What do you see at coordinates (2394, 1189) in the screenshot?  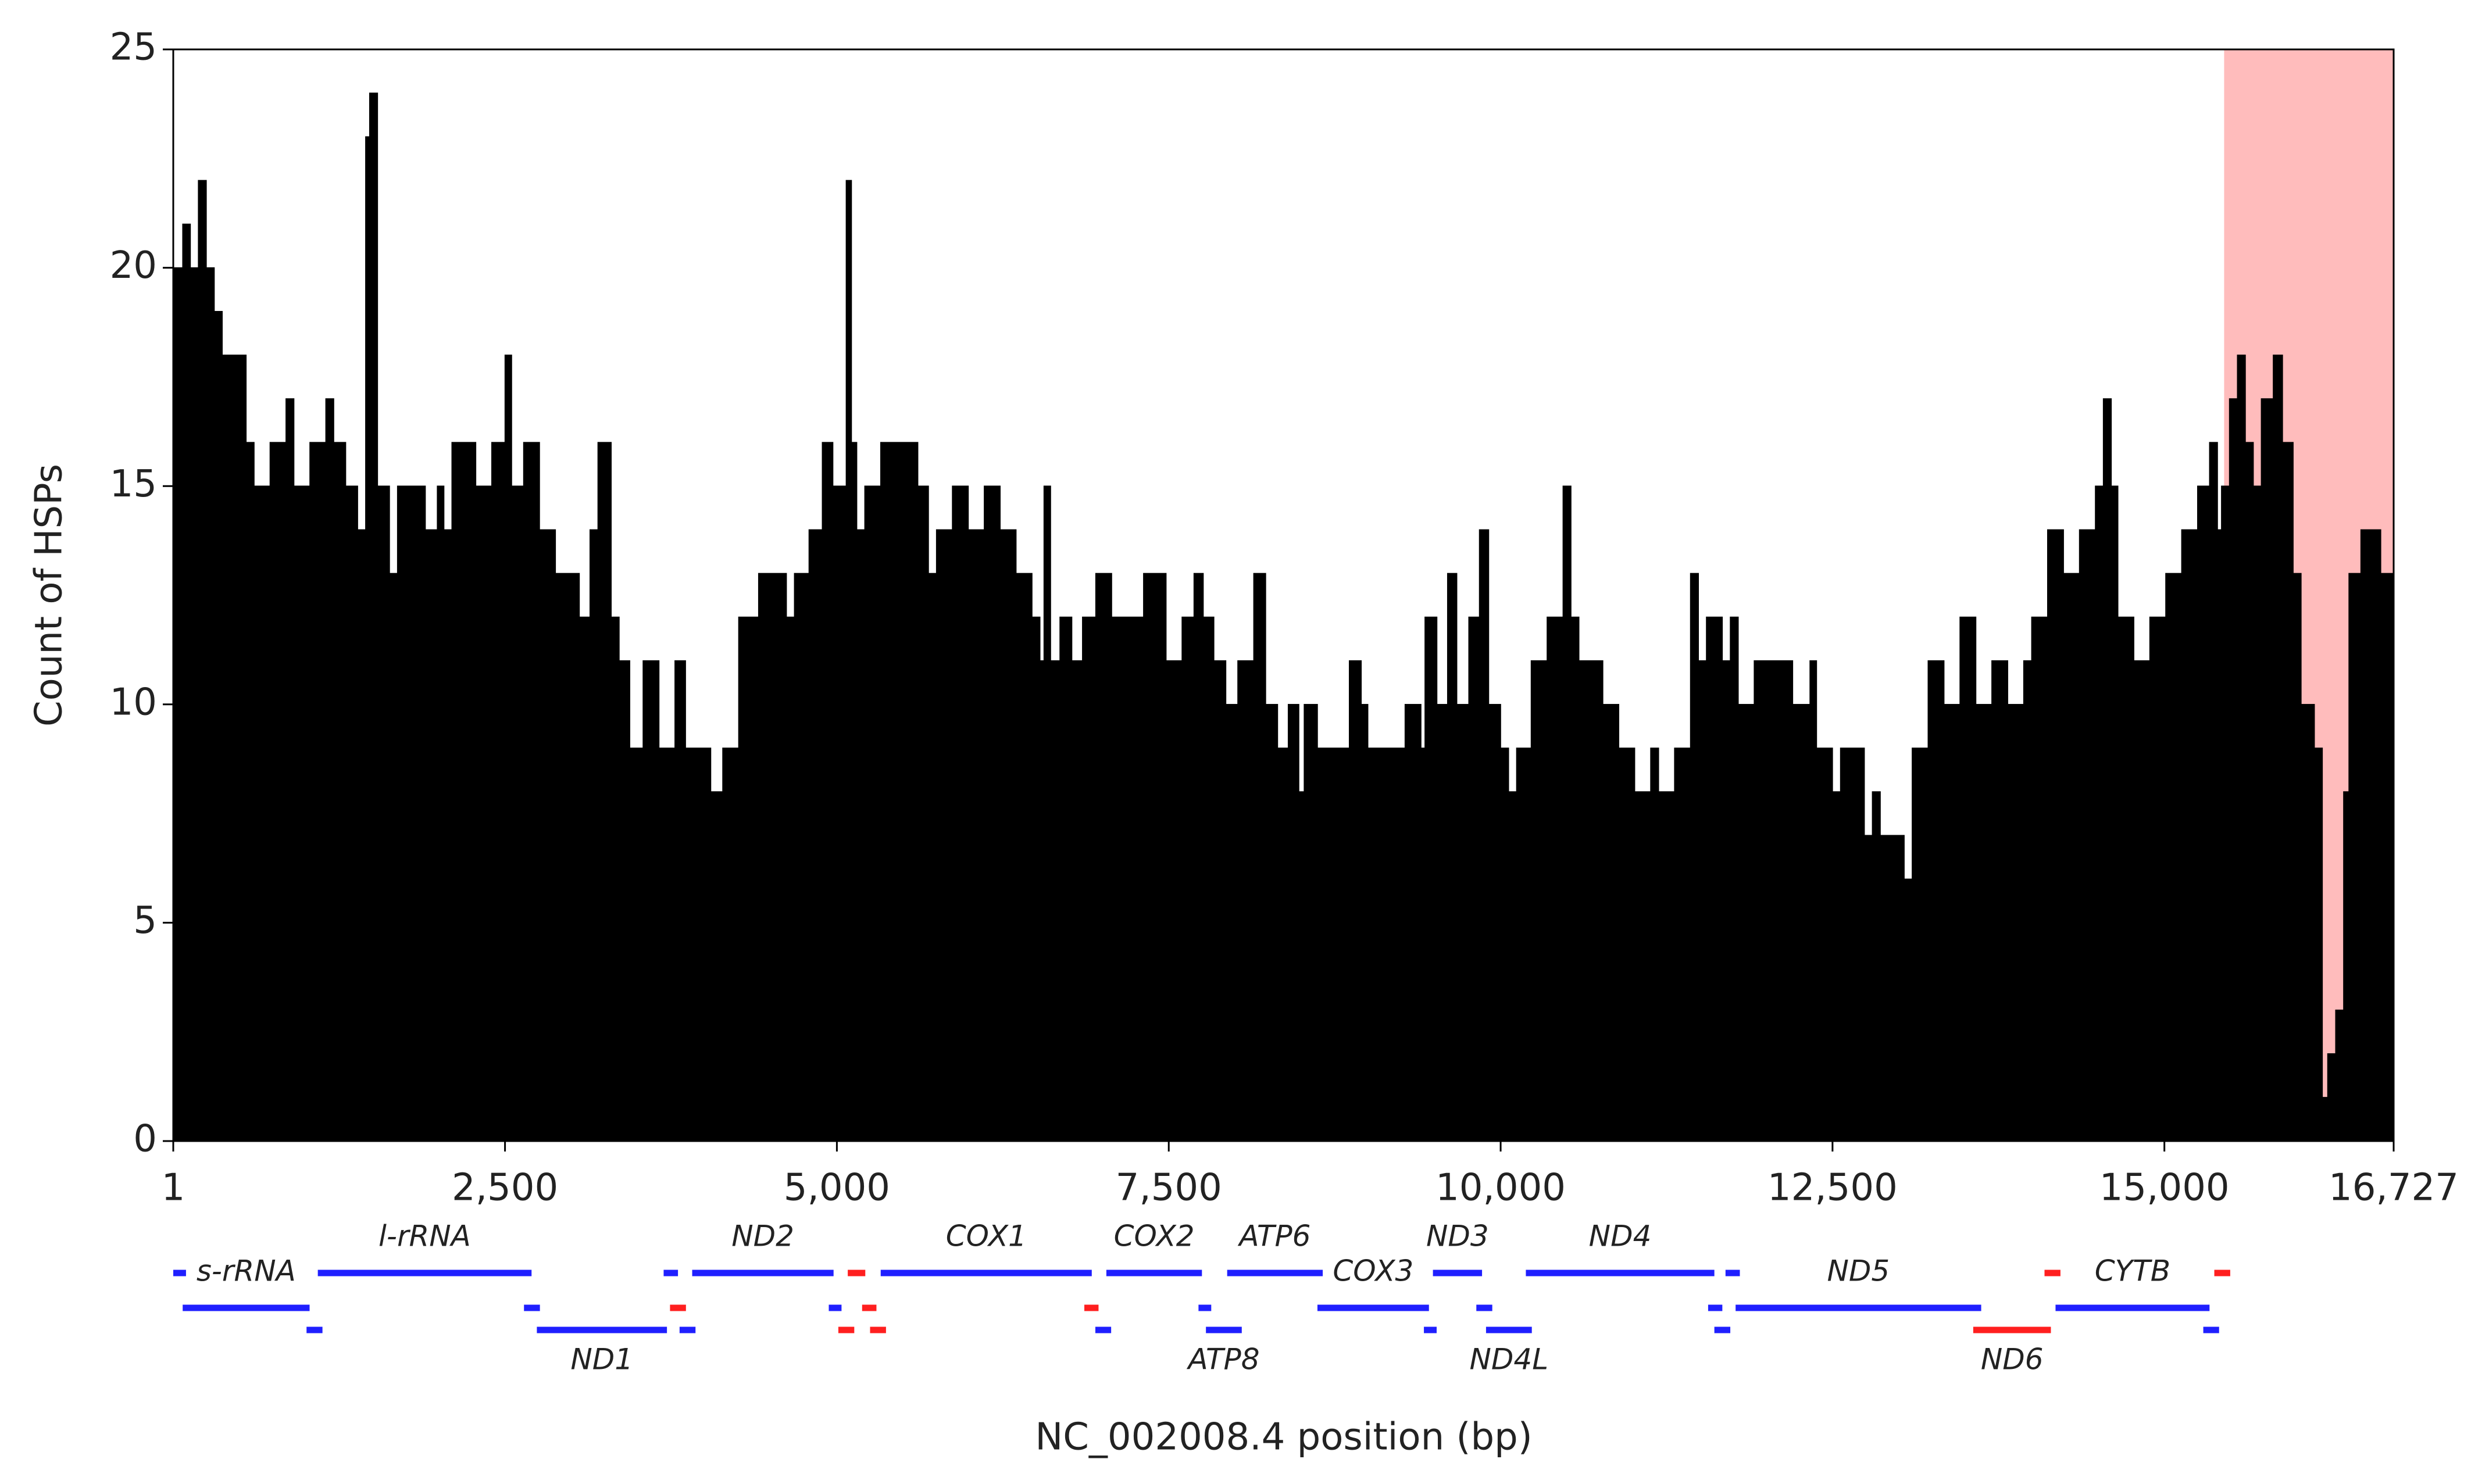 I see `x-tick-label: 16,727` at bounding box center [2394, 1189].